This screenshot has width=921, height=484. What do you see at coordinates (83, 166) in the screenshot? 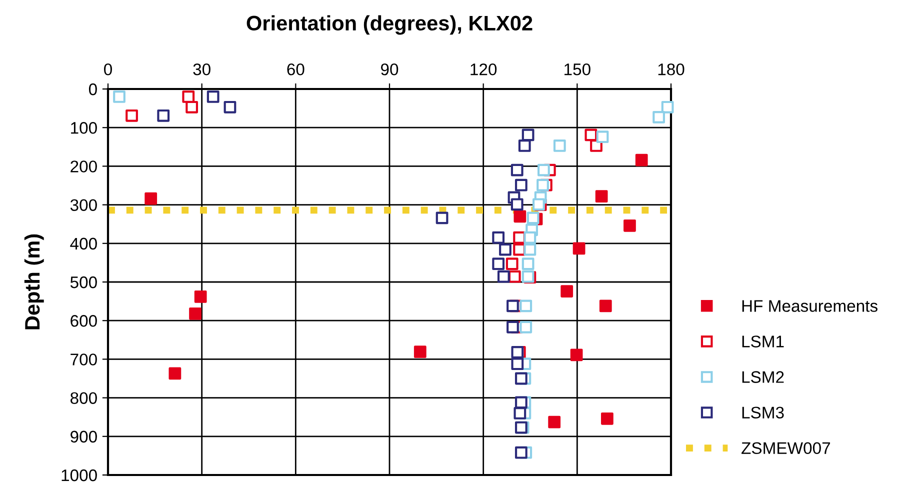
I see `y-tick-label: 200` at bounding box center [83, 166].